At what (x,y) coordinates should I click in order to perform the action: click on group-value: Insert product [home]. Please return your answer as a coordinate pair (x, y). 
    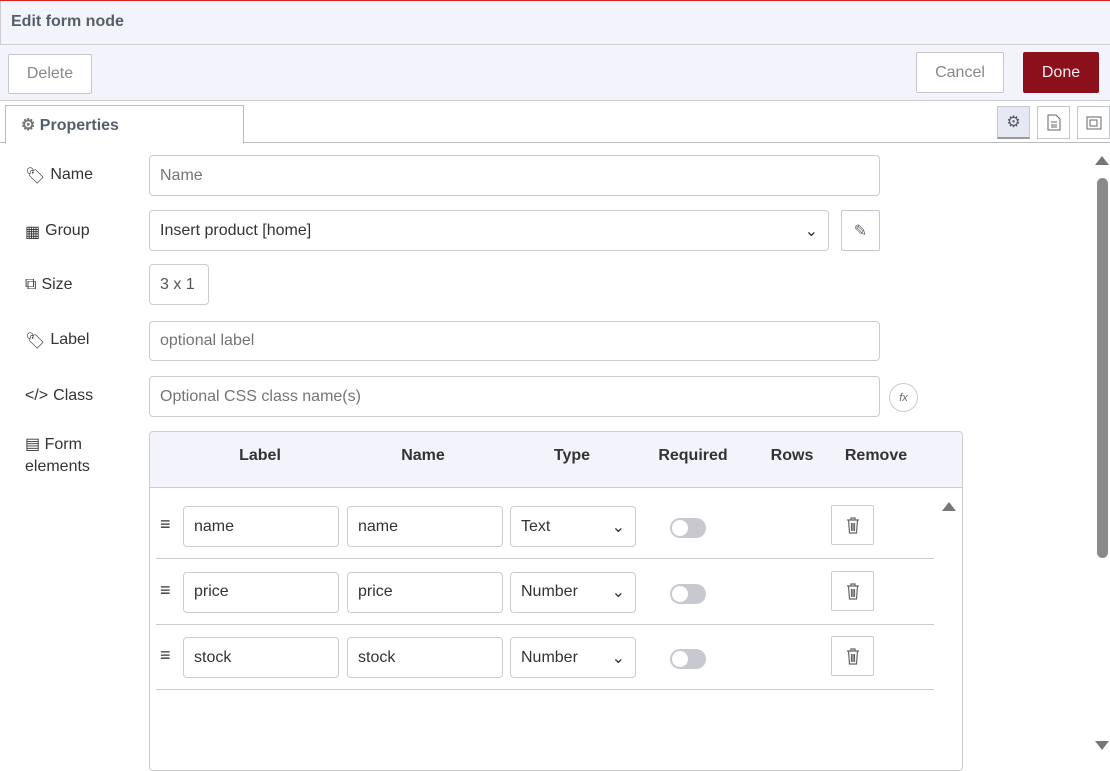
    Looking at the image, I should click on (236, 230).